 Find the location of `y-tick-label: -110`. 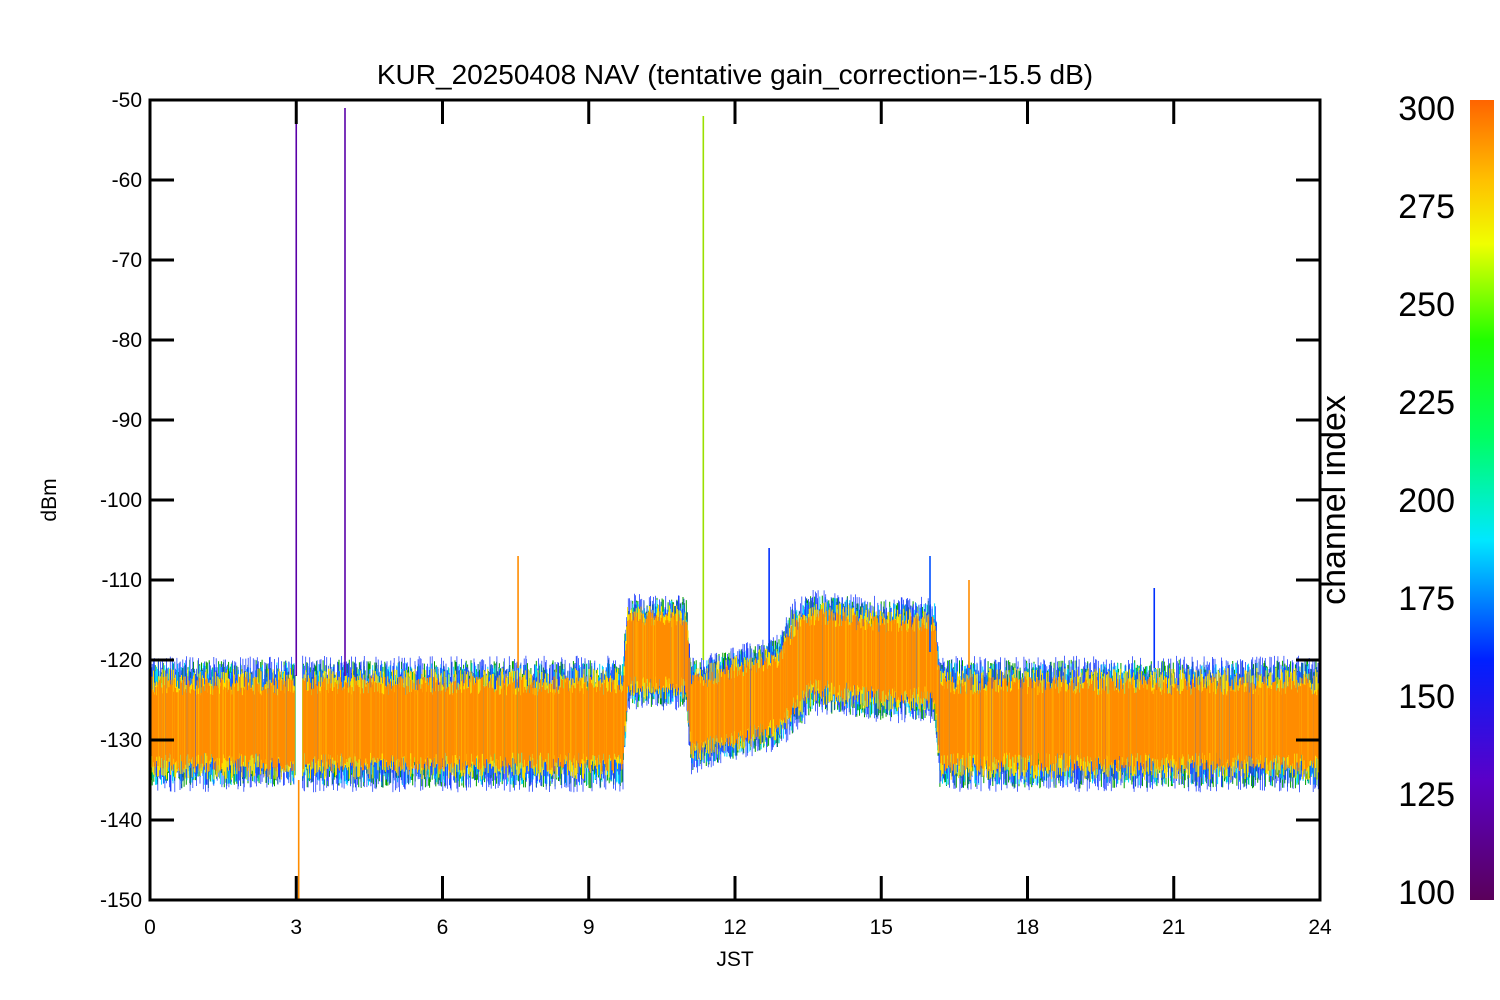

y-tick-label: -110 is located at coordinates (122, 580).